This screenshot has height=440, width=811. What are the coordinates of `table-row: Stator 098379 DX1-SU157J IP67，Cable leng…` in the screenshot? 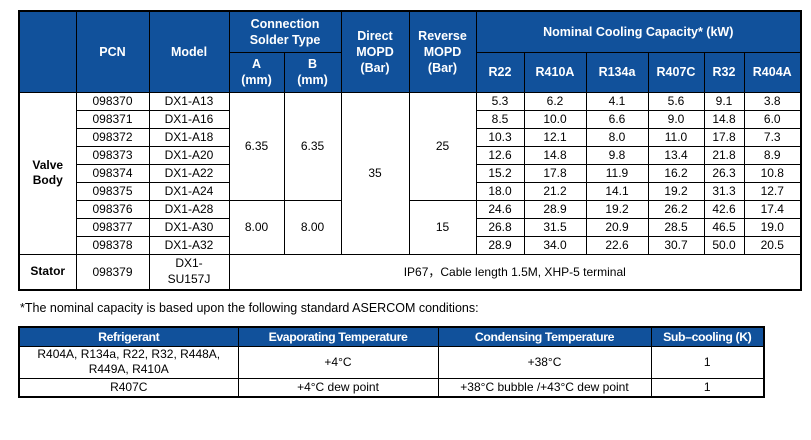 It's located at (410, 272).